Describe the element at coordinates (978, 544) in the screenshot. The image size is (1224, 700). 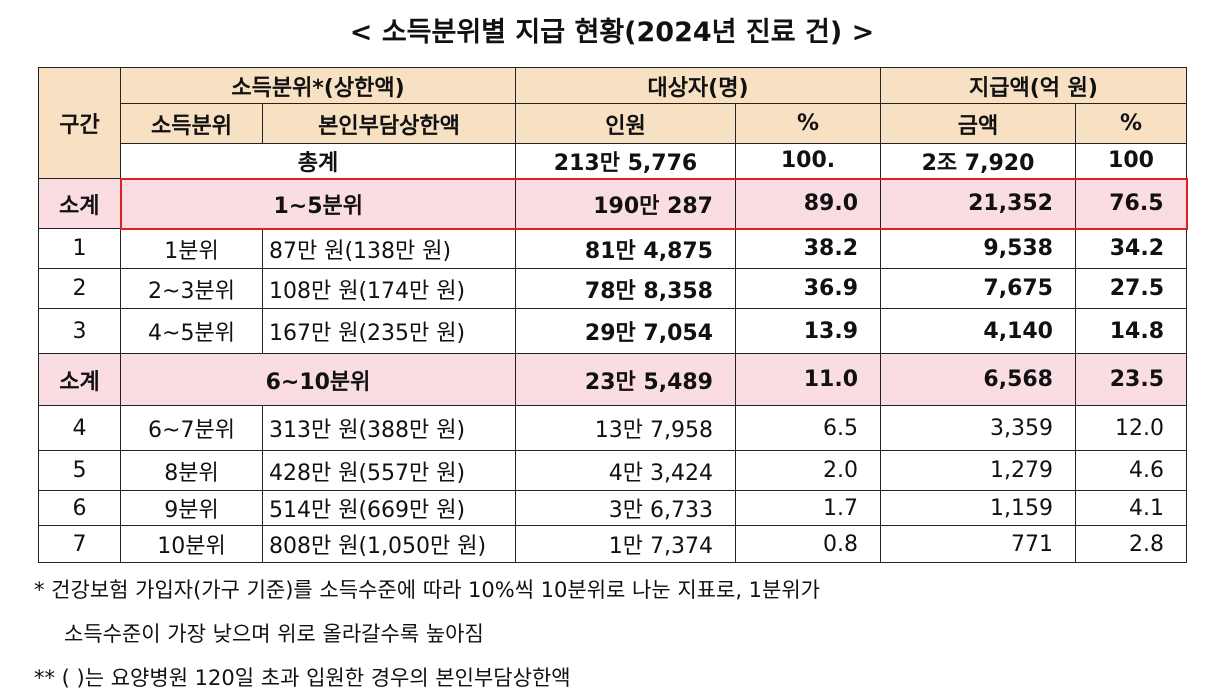
I see `table-cell: 771` at that location.